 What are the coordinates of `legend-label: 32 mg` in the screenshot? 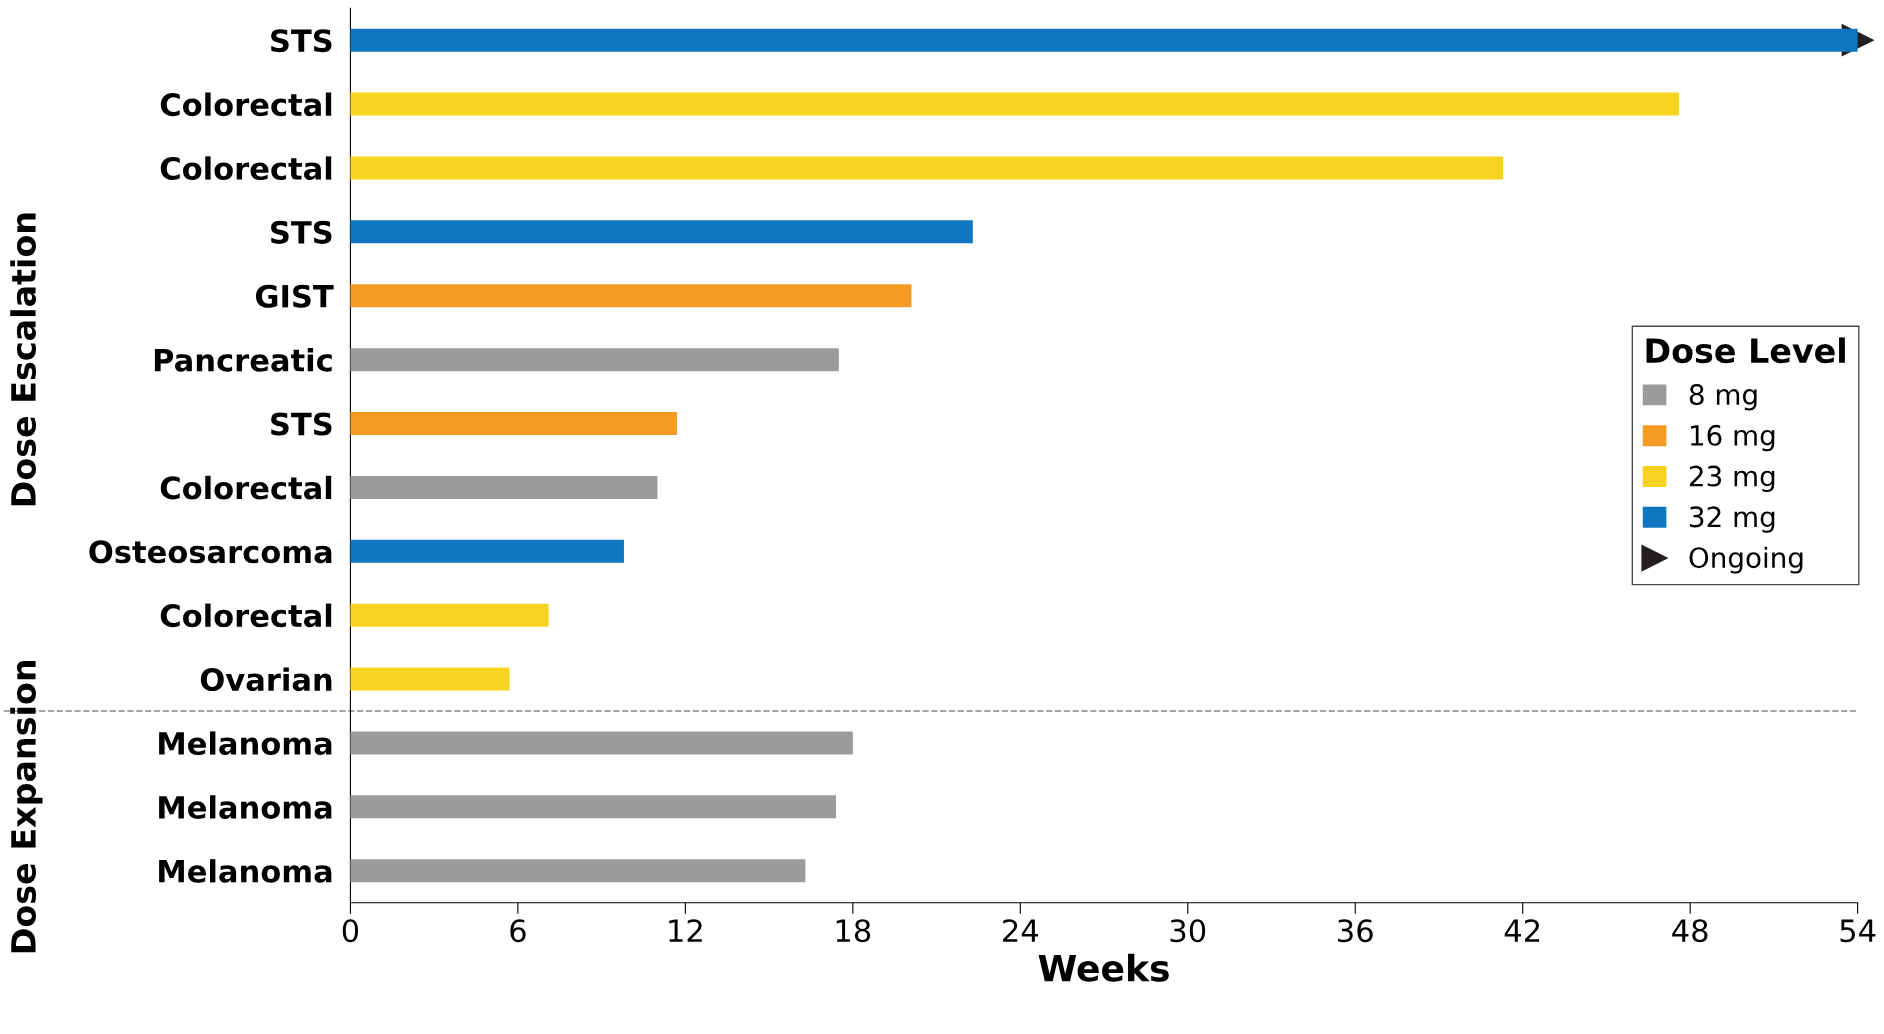 It's located at (1732, 519).